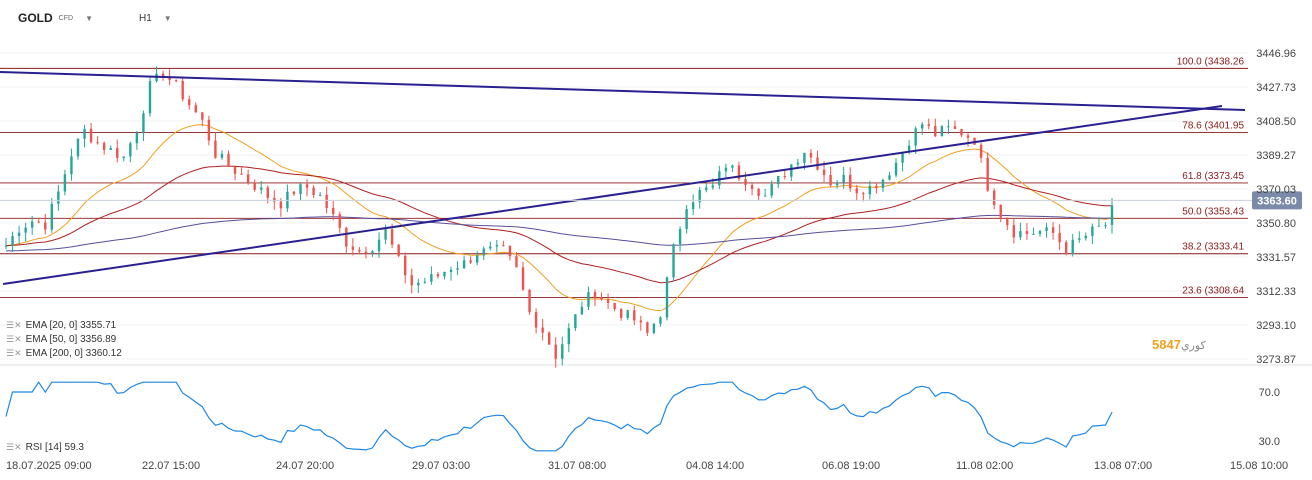  Describe the element at coordinates (1276, 360) in the screenshot. I see `price-tick-label: 3273.87` at that location.